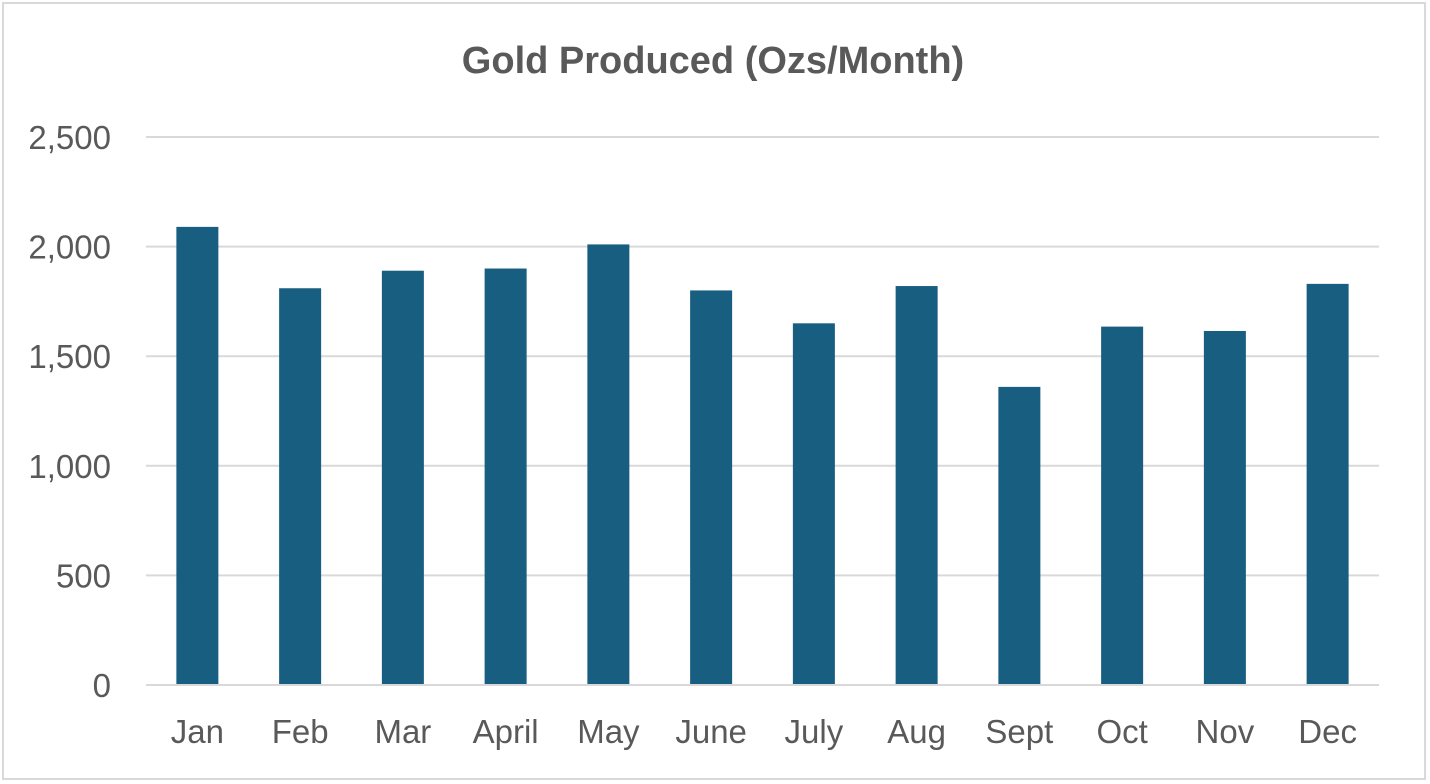  Describe the element at coordinates (69, 411) in the screenshot. I see `y-axis-labels: 0 500 1,000 1,500 2,000 2,500` at that location.